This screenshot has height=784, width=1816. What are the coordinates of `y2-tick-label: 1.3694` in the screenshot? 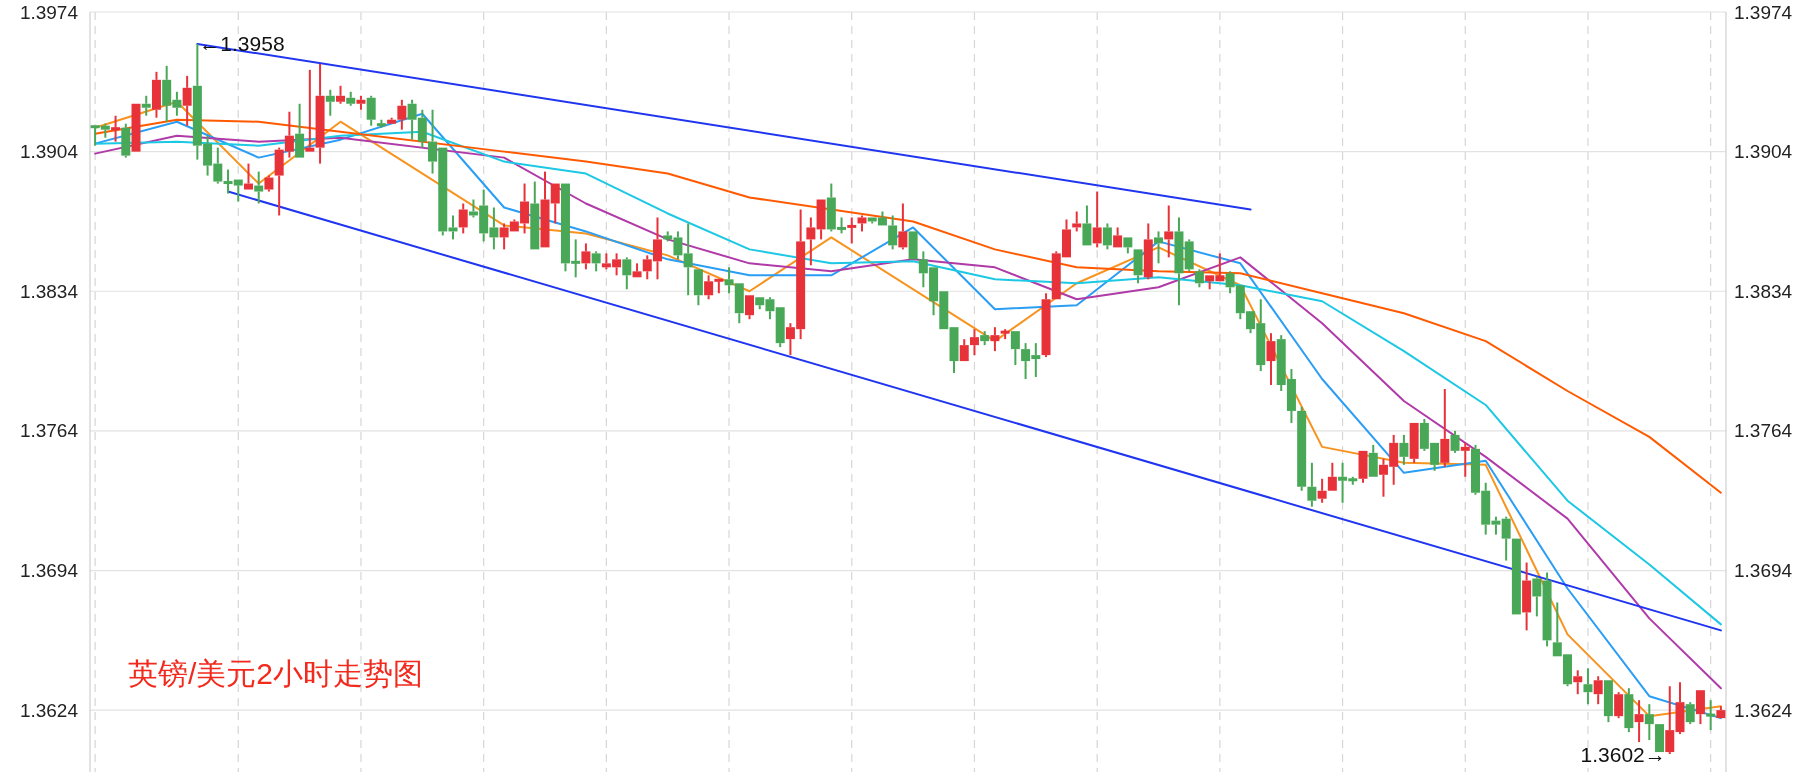 It's located at (1763, 571).